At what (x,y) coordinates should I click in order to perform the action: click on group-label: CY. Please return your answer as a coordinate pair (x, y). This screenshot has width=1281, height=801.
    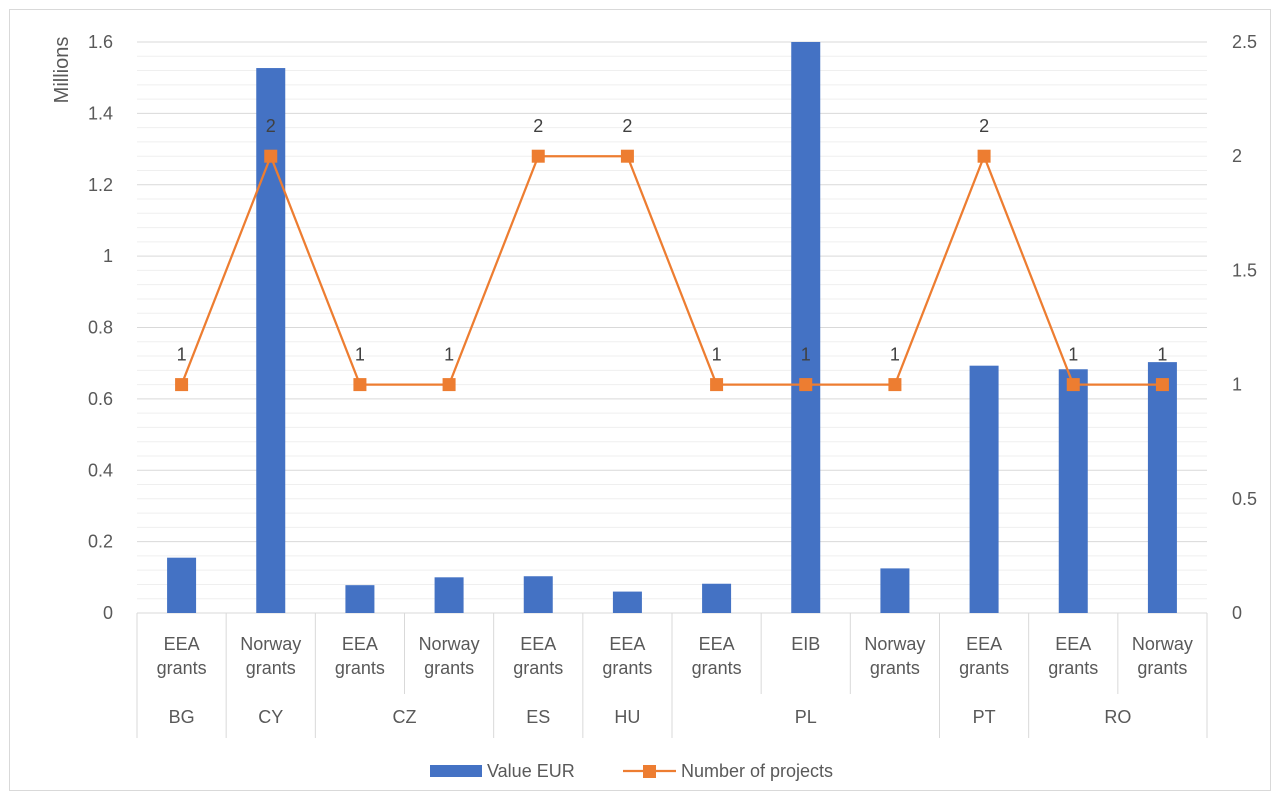
    Looking at the image, I should click on (270, 717).